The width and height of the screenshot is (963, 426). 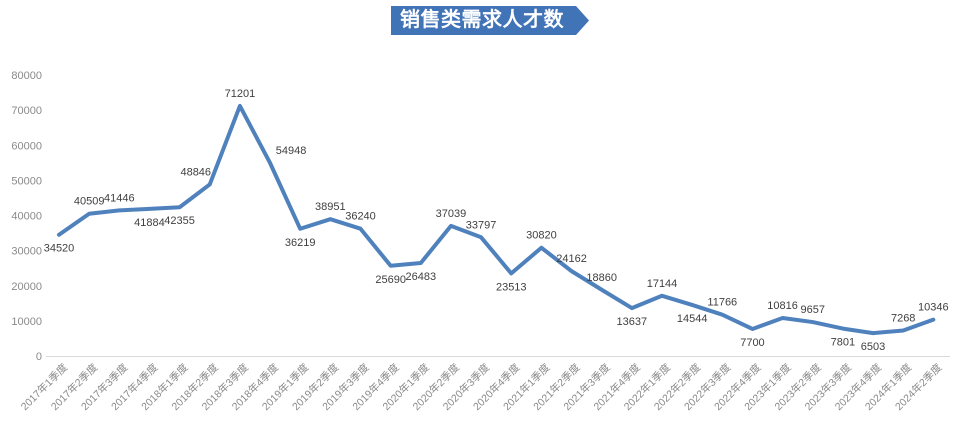 What do you see at coordinates (601, 278) in the screenshot?
I see `data-label: 18860` at bounding box center [601, 278].